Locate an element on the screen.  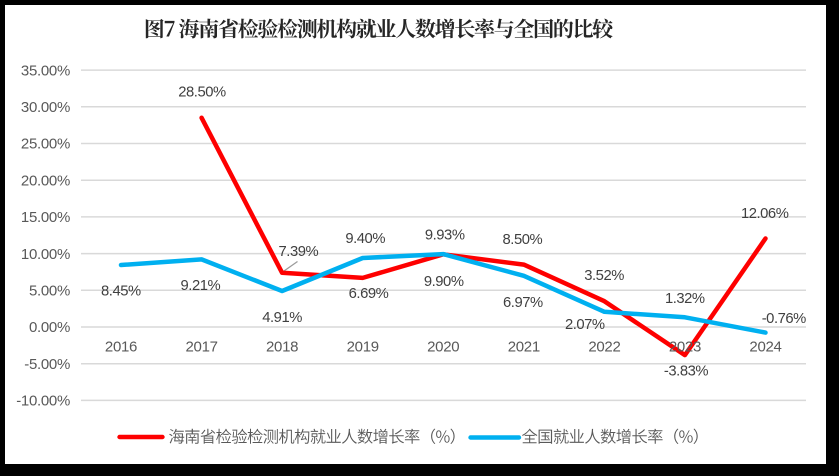
svg-text: 9.21% is located at coordinates (201, 286).